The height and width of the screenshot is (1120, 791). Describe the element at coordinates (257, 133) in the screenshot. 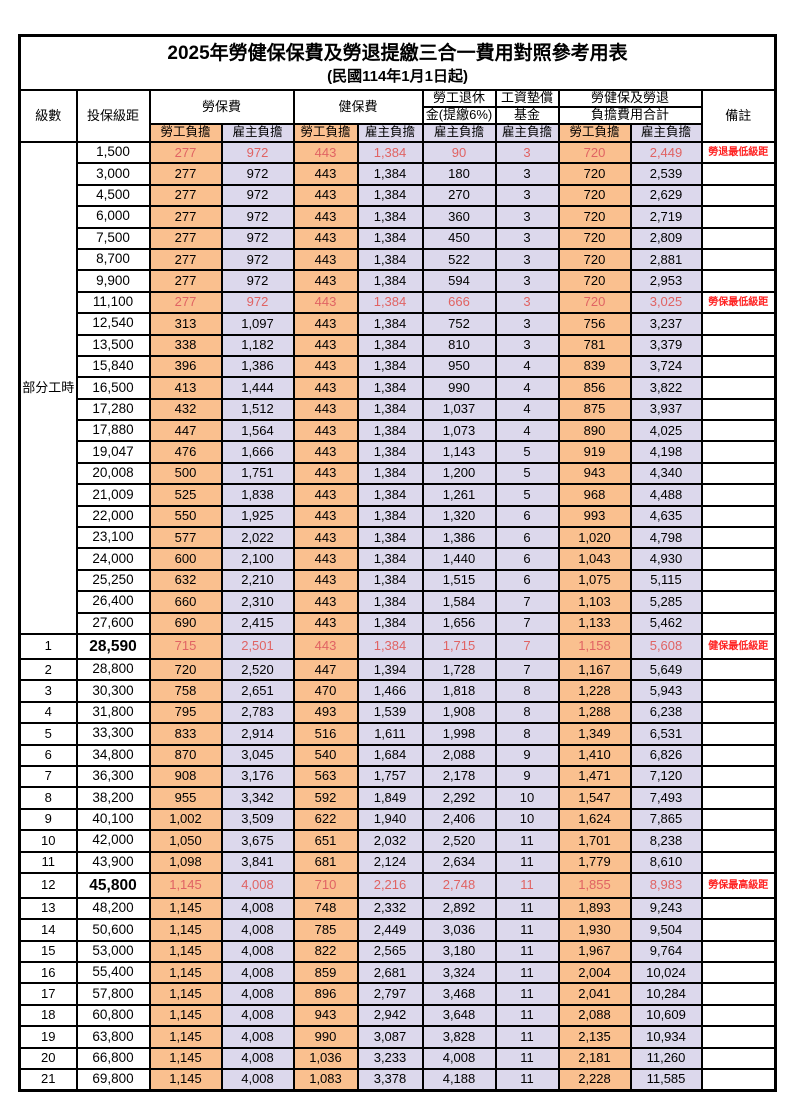

I see `subheader-labor-employer: 雇主負擔` at that location.